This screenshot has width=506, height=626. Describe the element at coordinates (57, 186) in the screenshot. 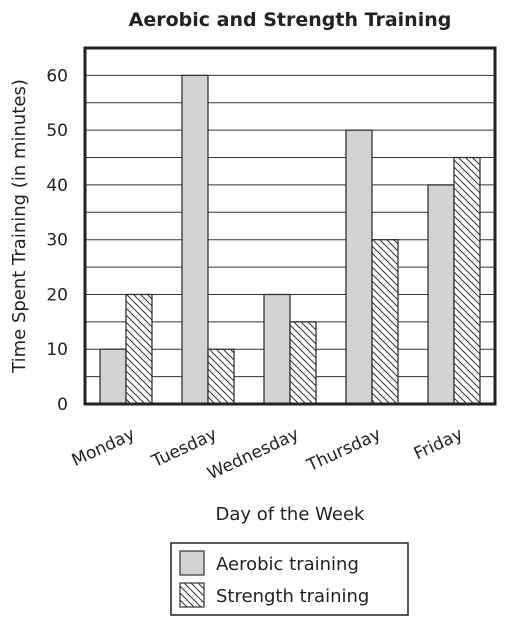

I see `y-tick-label: 40` at that location.